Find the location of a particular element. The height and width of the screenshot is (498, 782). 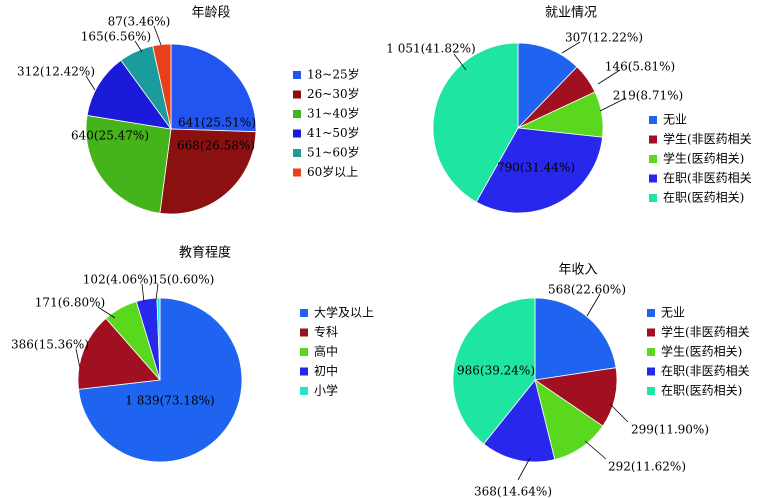

data-label: 568(22.60%) is located at coordinates (587, 290).